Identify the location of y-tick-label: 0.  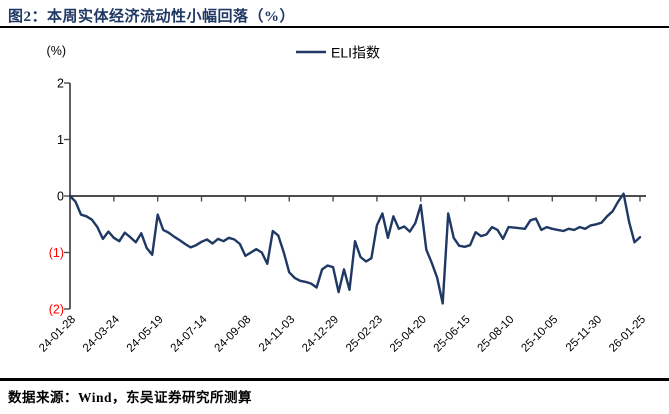
(60, 197).